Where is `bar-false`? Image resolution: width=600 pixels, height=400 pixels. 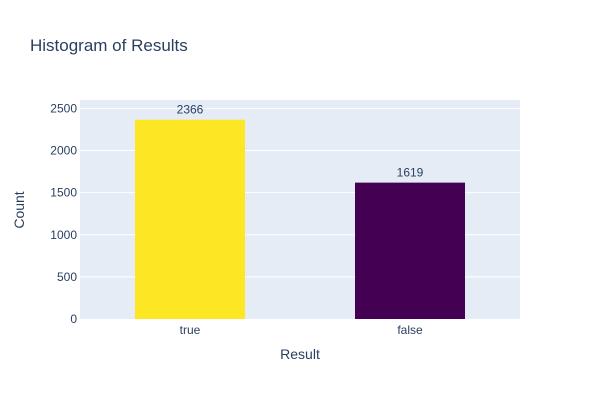 bar-false is located at coordinates (410, 250).